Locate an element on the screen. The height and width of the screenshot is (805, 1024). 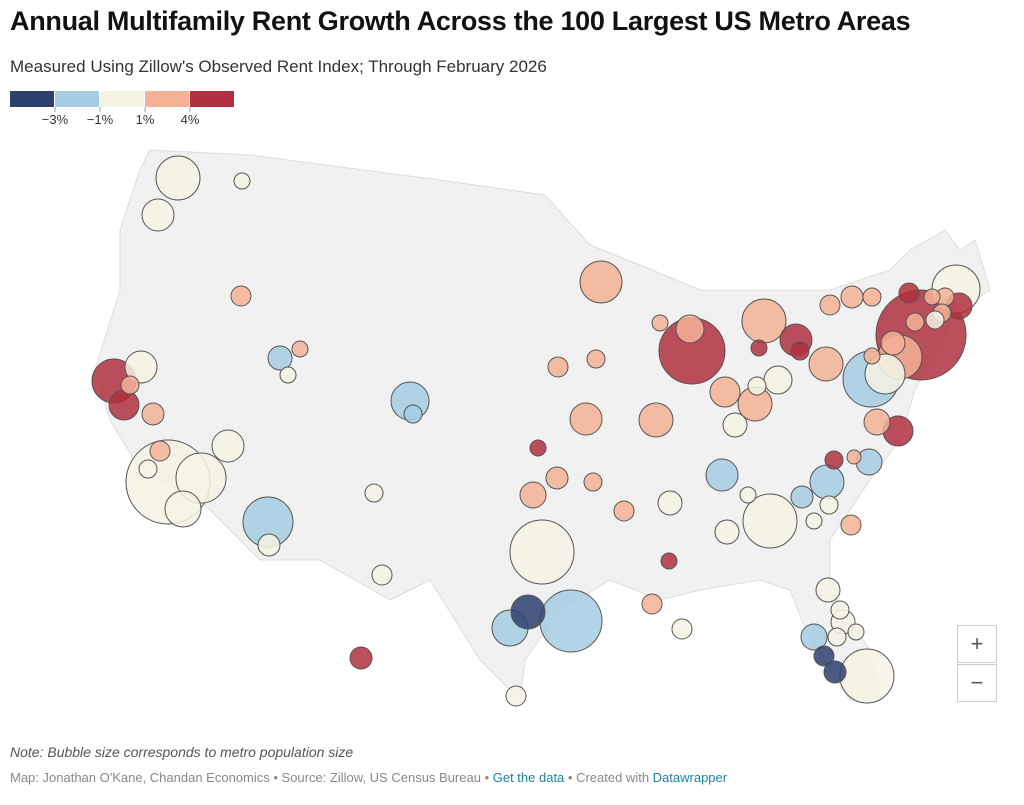
legend: −3% −1% 1% 4% is located at coordinates (122, 109).